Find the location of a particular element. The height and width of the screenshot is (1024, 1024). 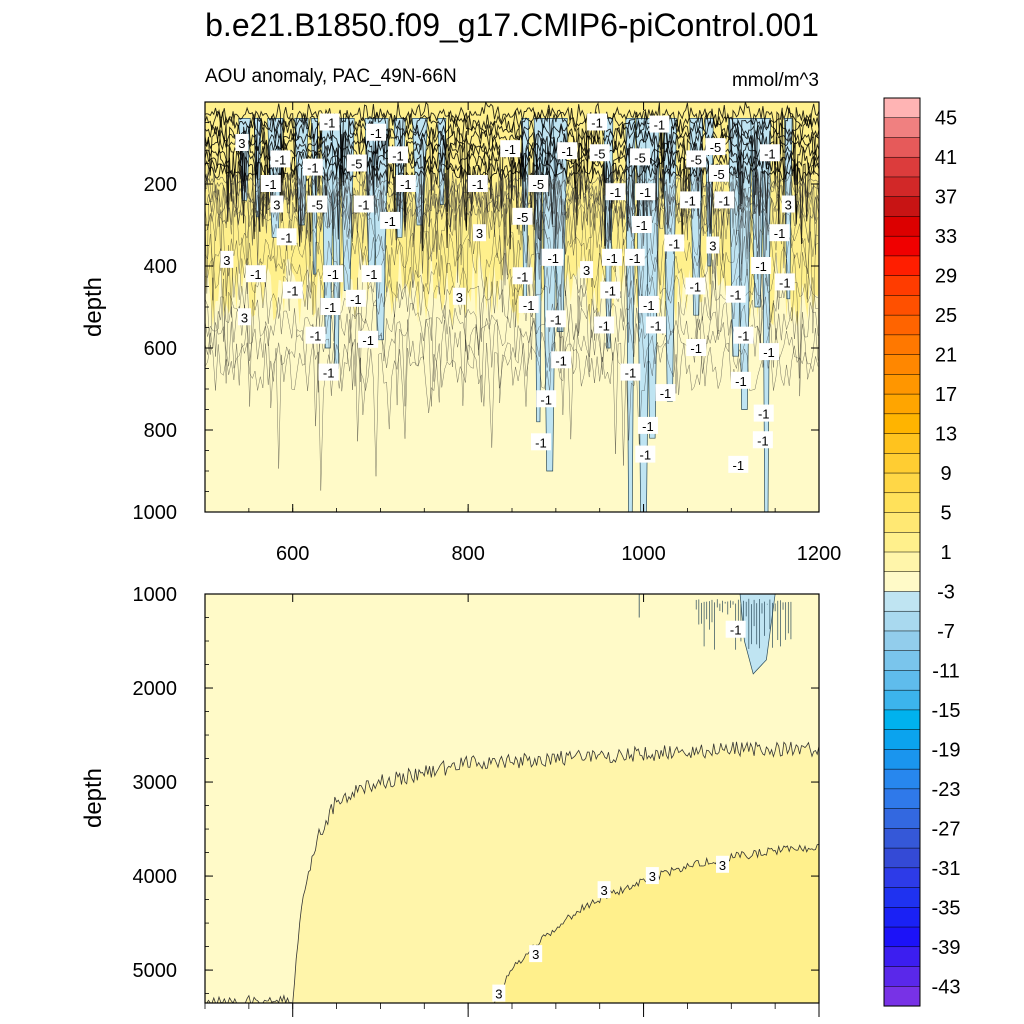

figure-title: b.e21.B1850.f09_g17.CMIP6-piControl.001 is located at coordinates (512, 25).